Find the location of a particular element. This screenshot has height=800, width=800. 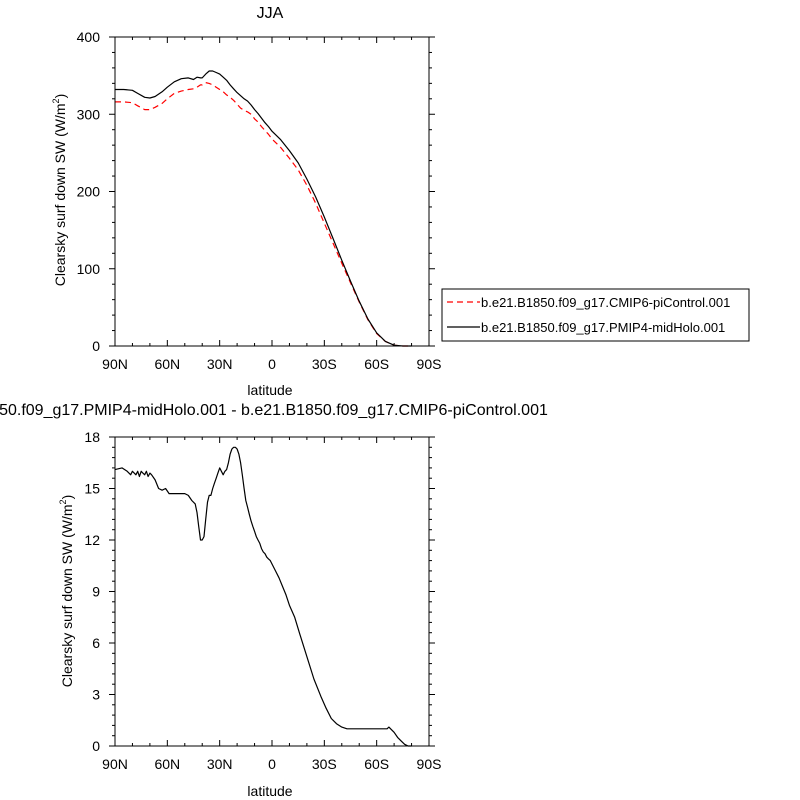

top-y-axis-title: Clearsky surf down SW (W/m2) is located at coordinates (59, 190).